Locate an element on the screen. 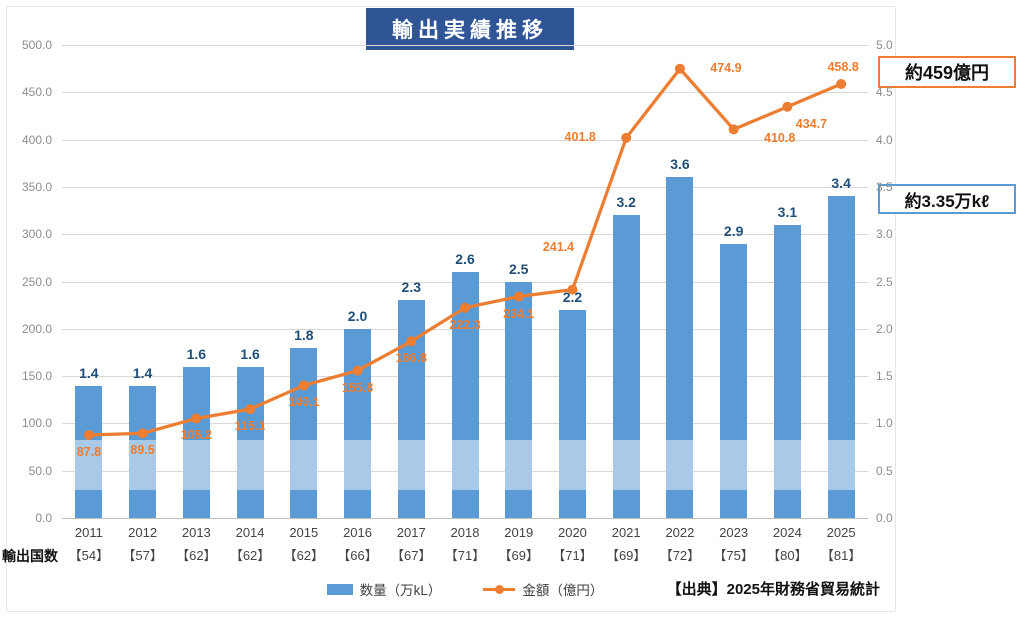 Image resolution: width=1021 pixels, height=619 pixels. x-axis-year-label: 2012 is located at coordinates (143, 532).